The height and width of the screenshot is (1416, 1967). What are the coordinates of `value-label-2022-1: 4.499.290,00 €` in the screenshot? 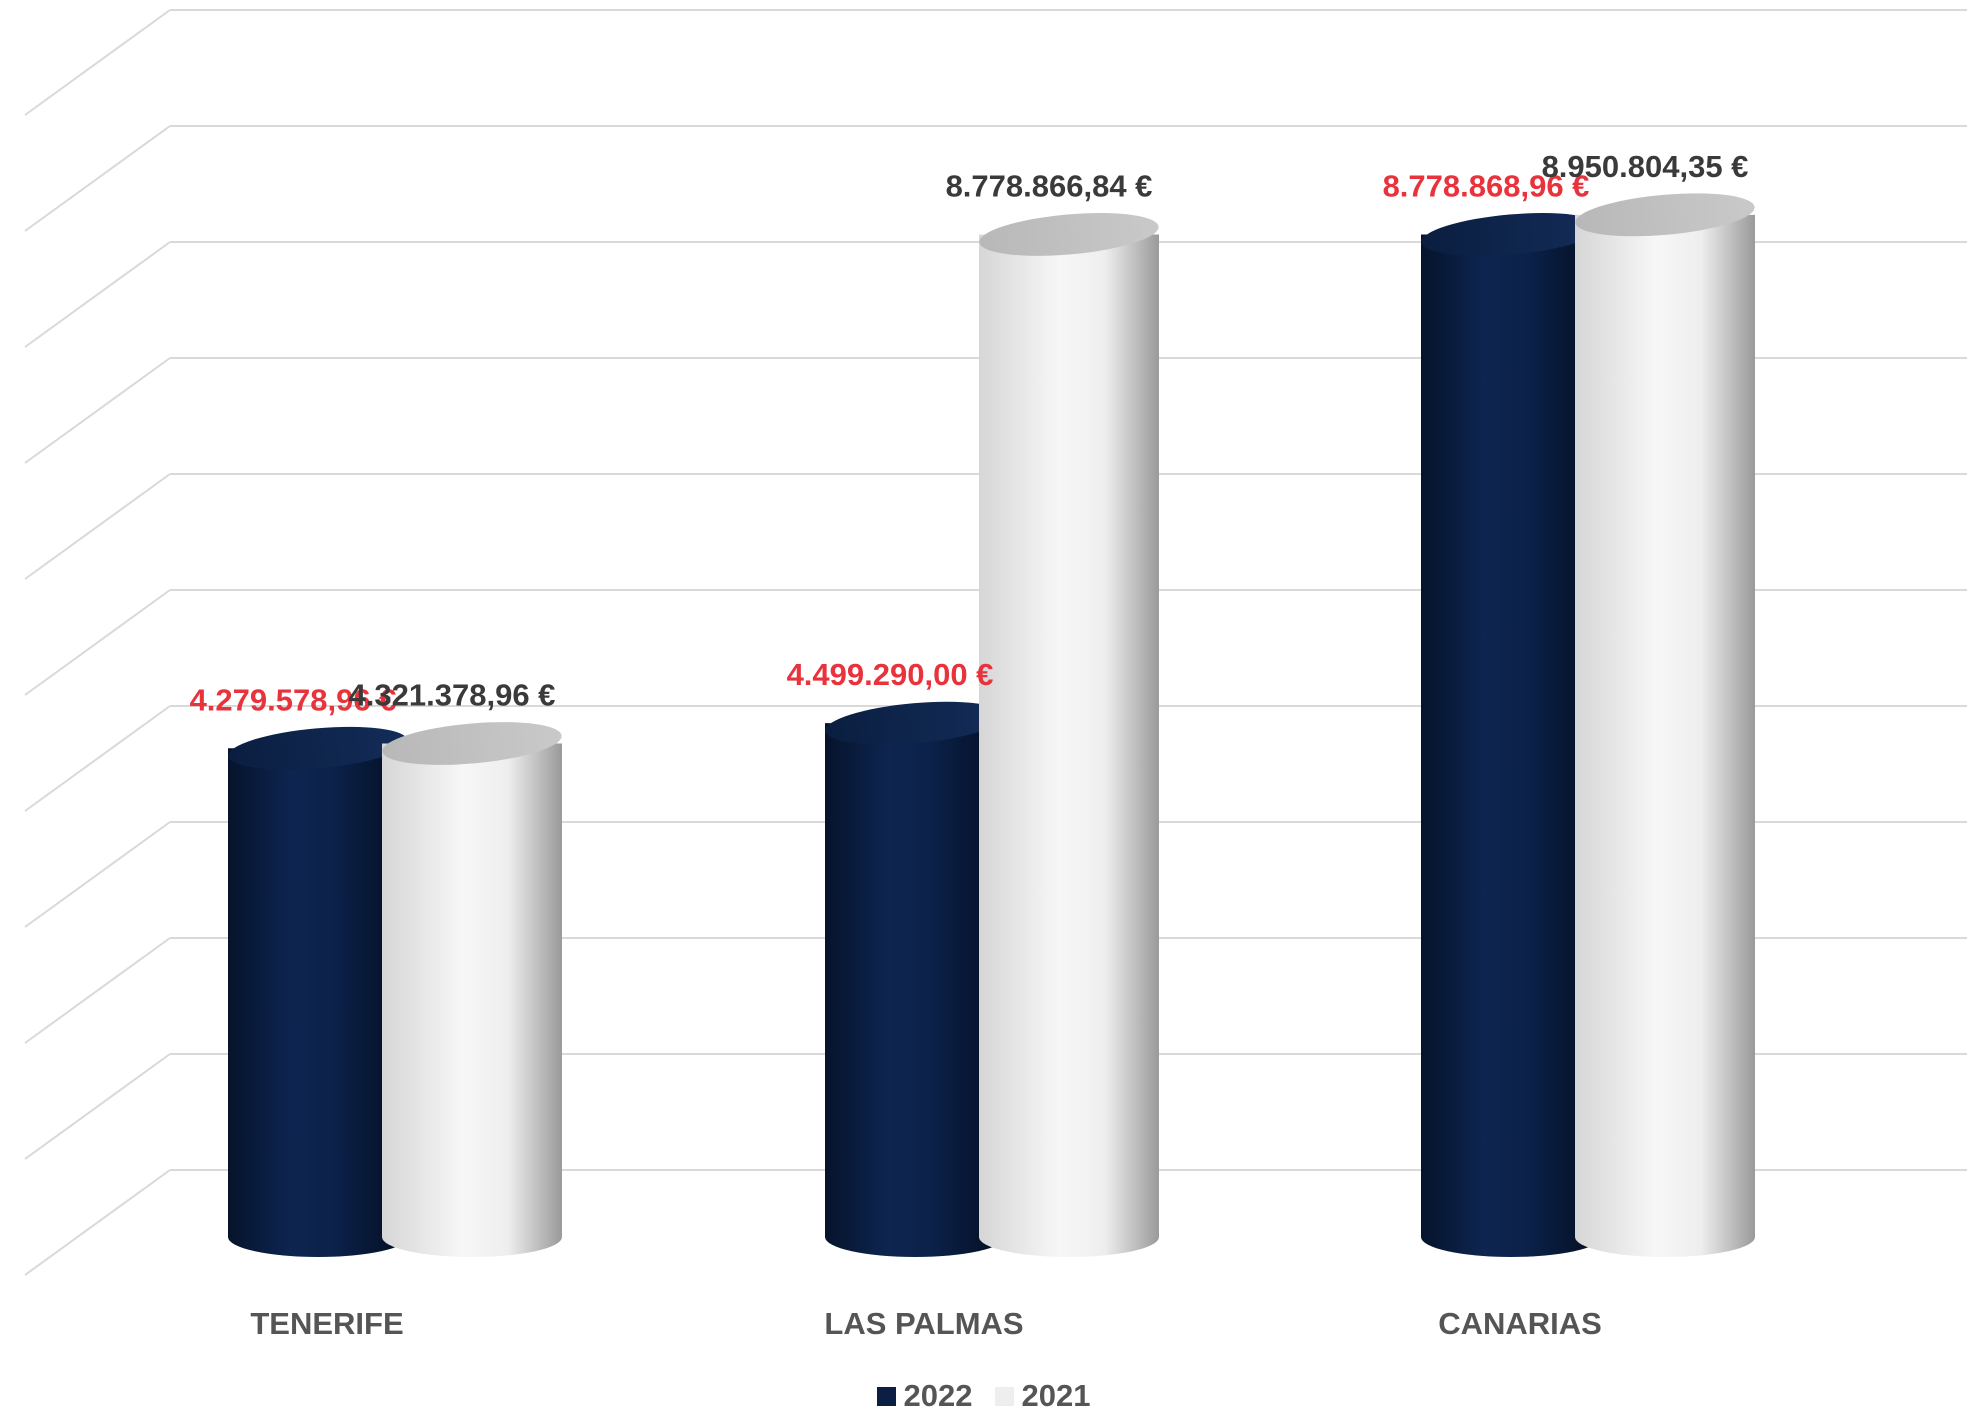 It's located at (890, 674).